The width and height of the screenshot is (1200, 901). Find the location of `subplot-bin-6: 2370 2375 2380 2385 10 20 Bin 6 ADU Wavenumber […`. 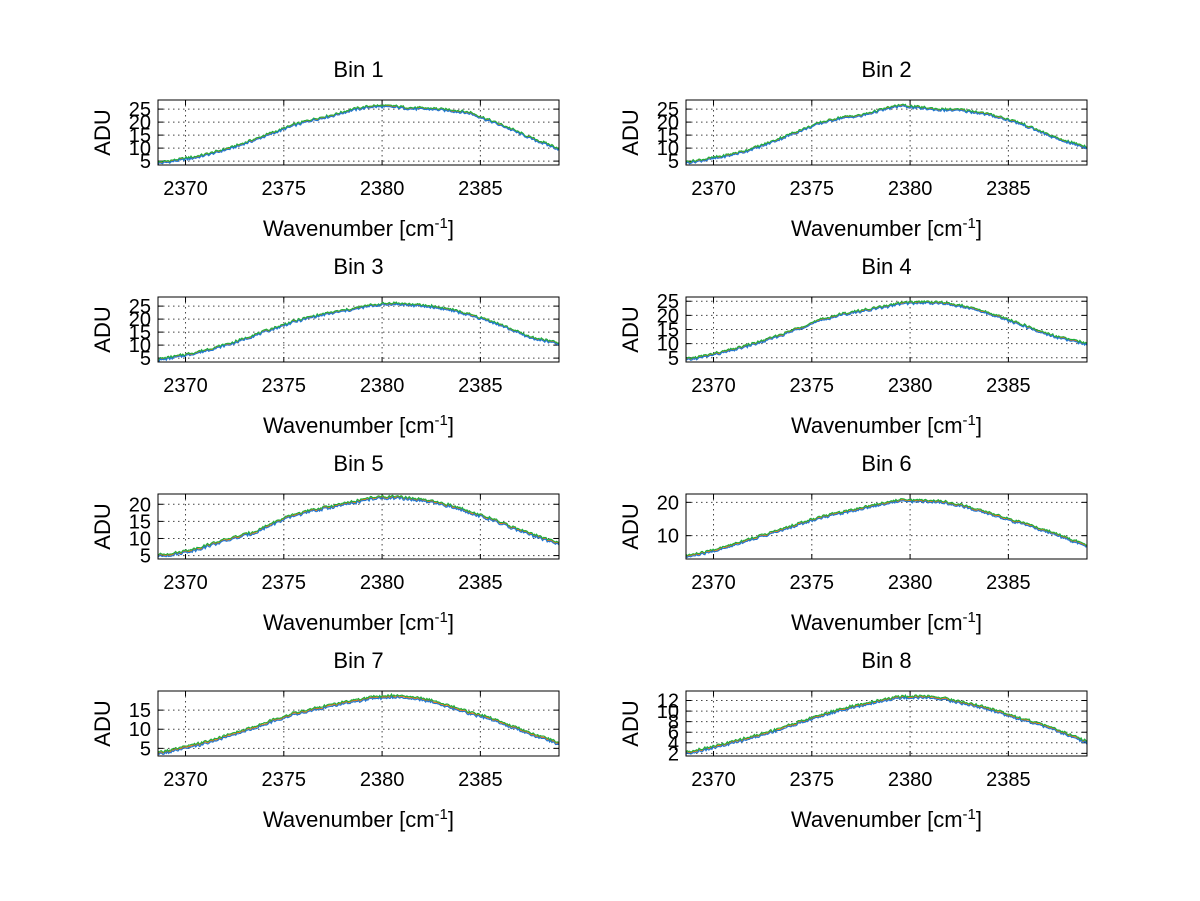

subplot-bin-6: 2370 2375 2380 2385 10 20 Bin 6 ADU Wavenumber [… is located at coordinates (853, 543).